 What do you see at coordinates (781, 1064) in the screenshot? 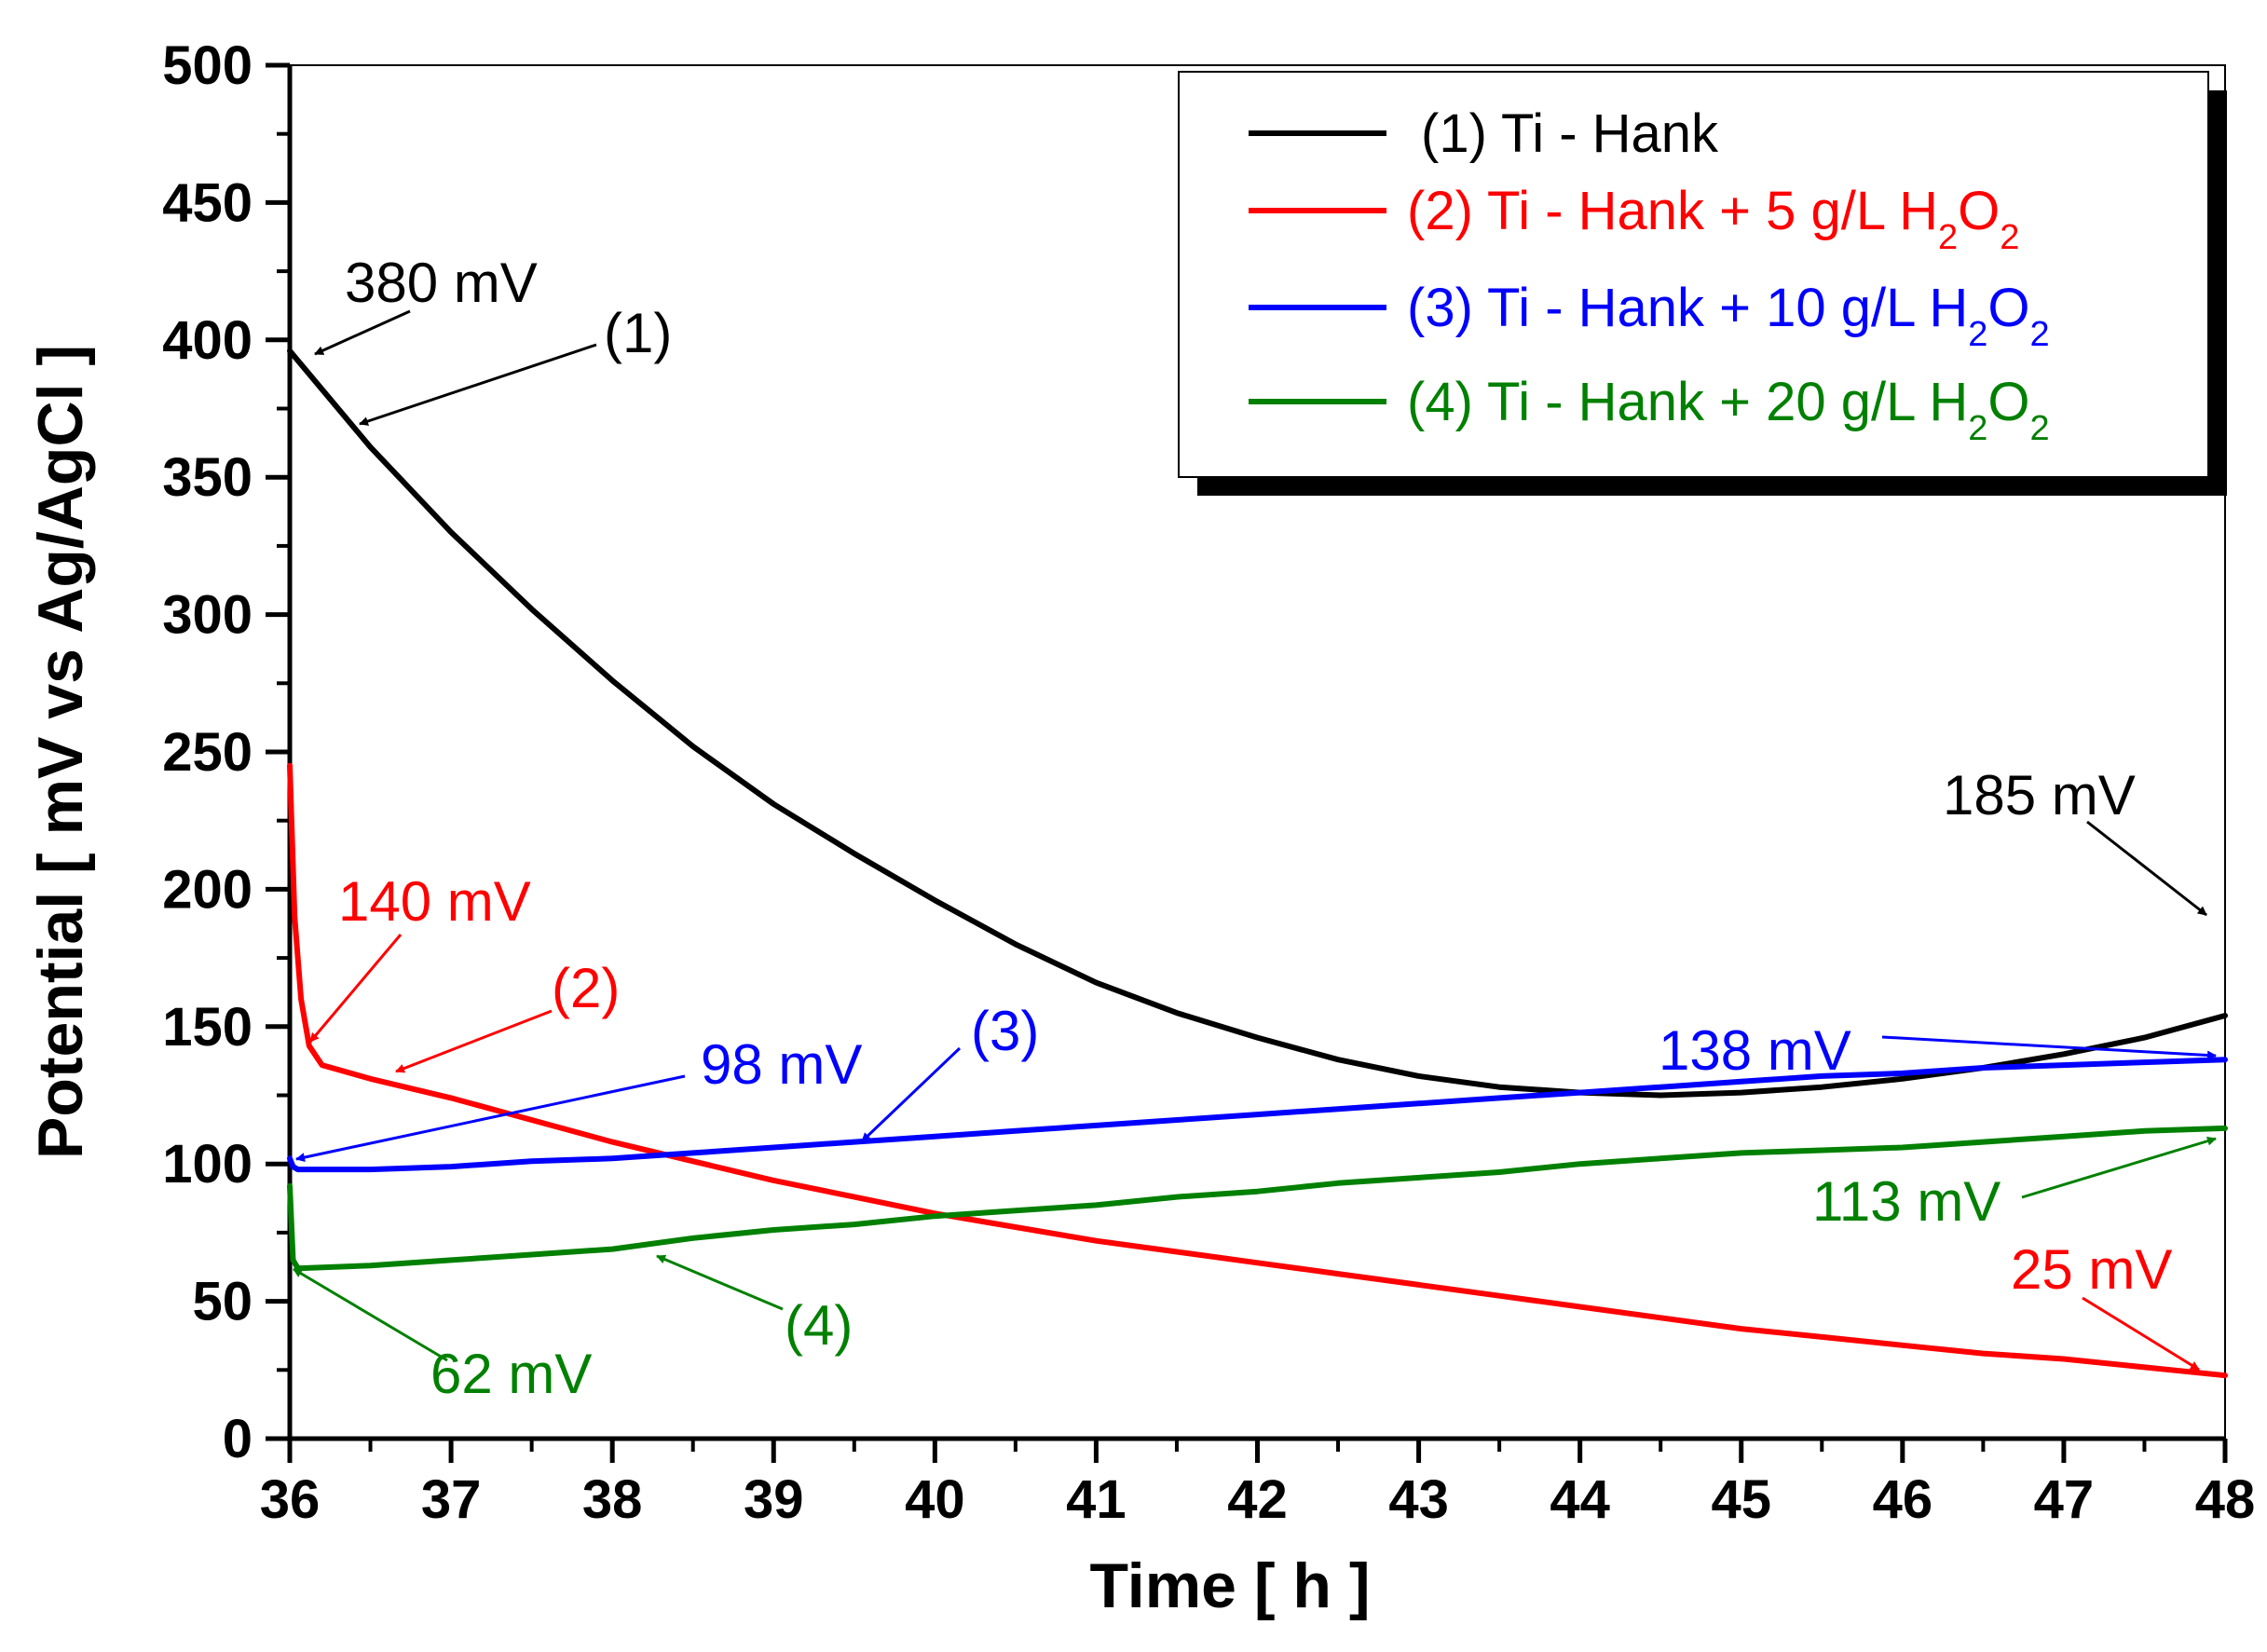
I see `annotation-98mv: 98 mV` at bounding box center [781, 1064].